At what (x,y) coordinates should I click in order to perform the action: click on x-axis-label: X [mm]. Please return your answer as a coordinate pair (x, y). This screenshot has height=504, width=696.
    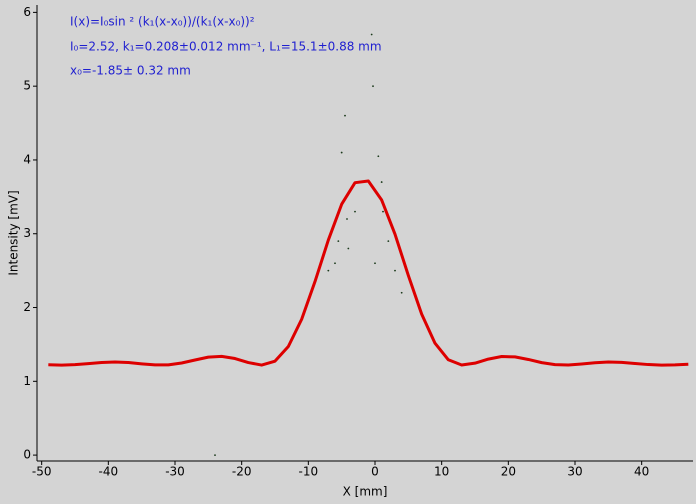
    Looking at the image, I should click on (365, 492).